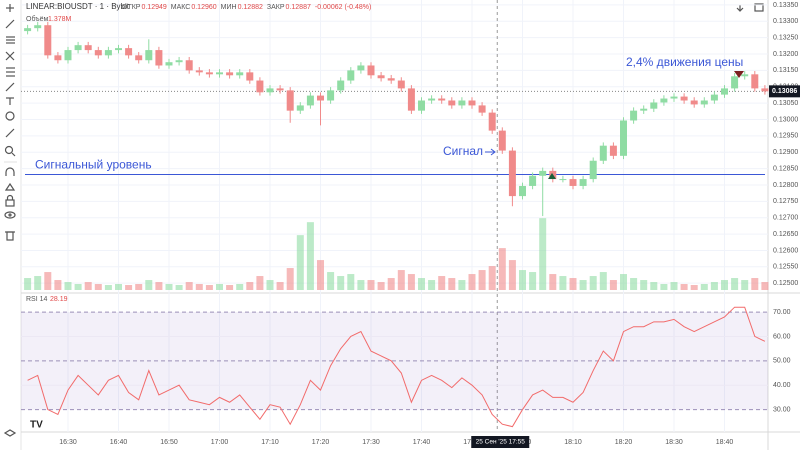 This screenshot has width=800, height=450. I want to click on tool-layers, so click(10, 433).